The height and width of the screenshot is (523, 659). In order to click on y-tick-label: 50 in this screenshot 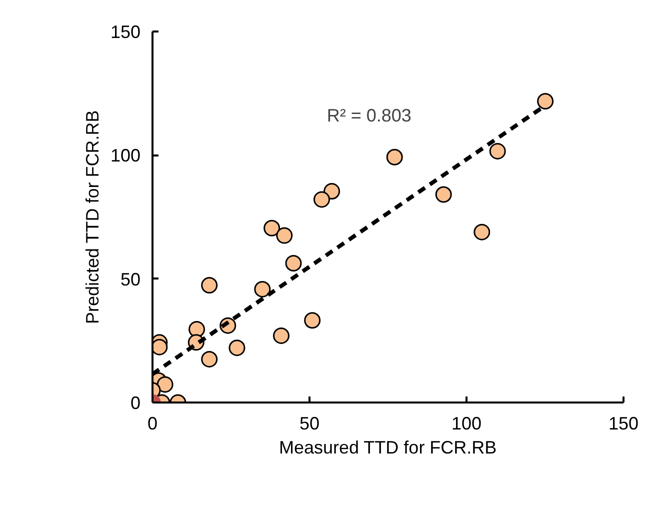, I will do `click(130, 279)`.